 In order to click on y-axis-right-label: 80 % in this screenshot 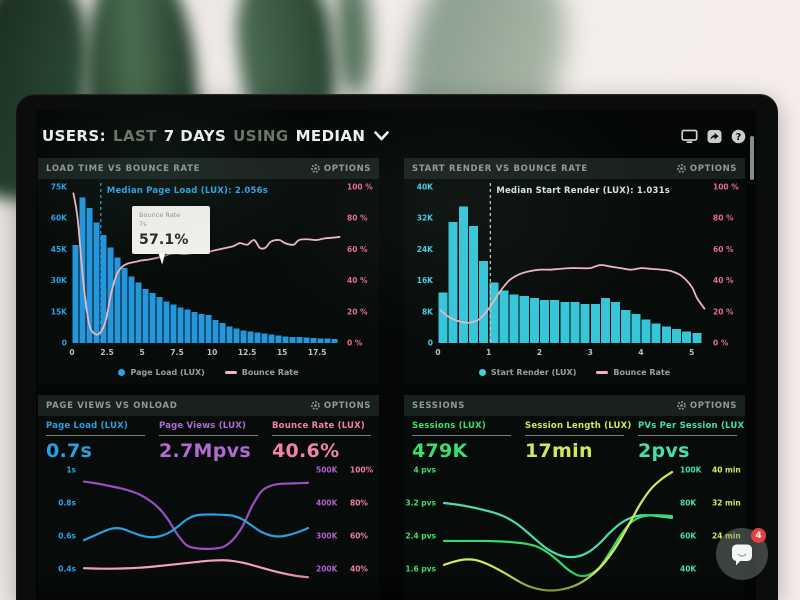, I will do `click(357, 218)`.